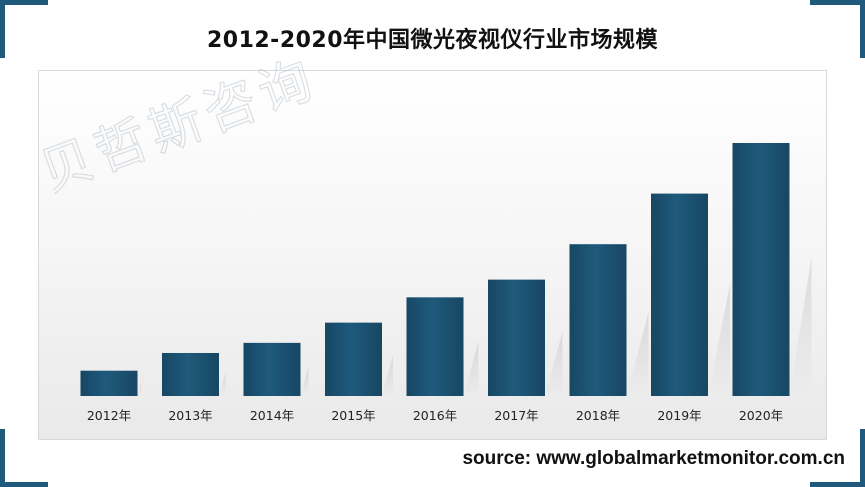  Describe the element at coordinates (435, 346) in the screenshot. I see `bar-2016年` at that location.